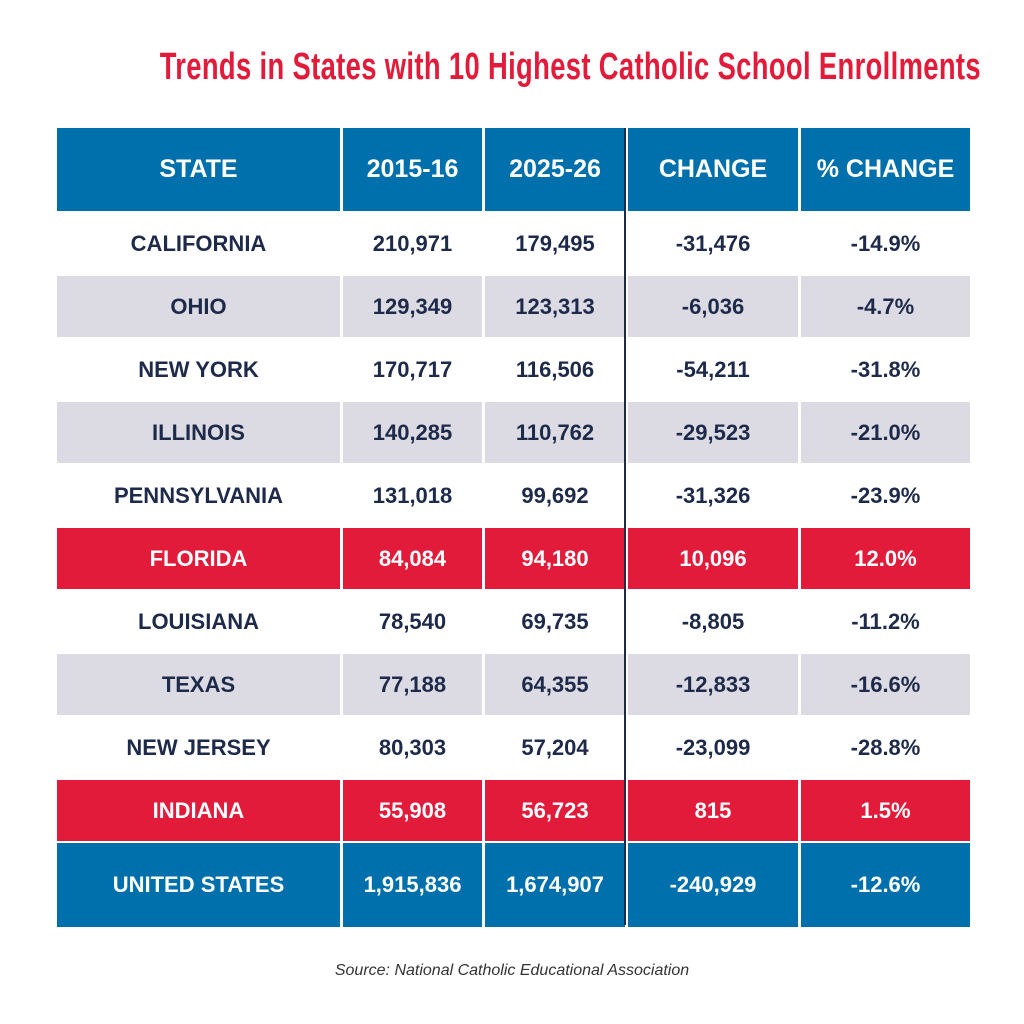  What do you see at coordinates (713, 243) in the screenshot?
I see `change-cell: -31,476` at bounding box center [713, 243].